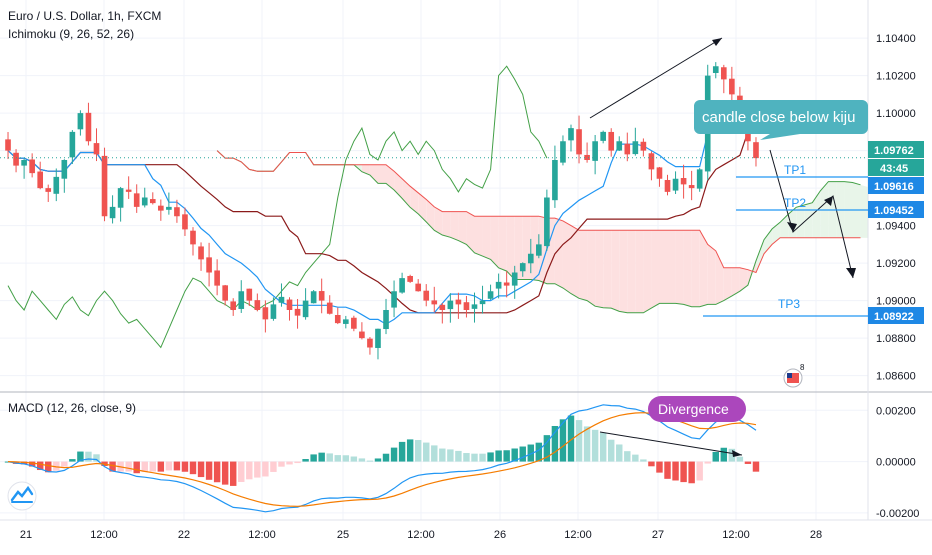  What do you see at coordinates (697, 409) in the screenshot?
I see `divergence-callout: Divergence` at bounding box center [697, 409].